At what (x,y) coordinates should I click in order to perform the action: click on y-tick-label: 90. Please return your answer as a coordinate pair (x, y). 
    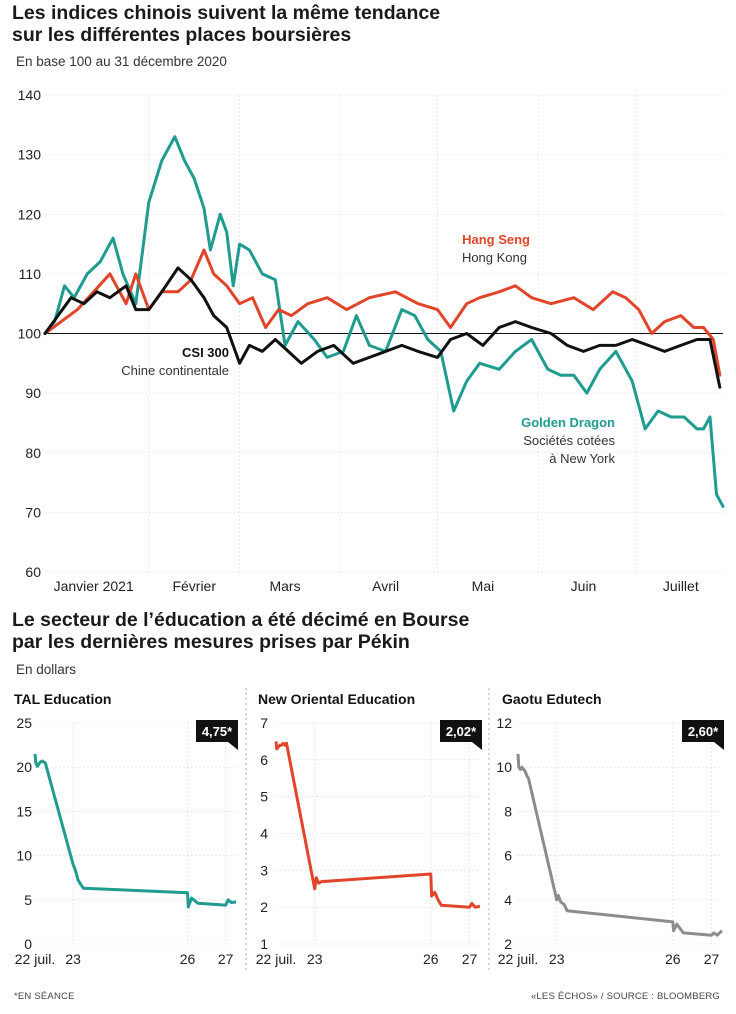
    Looking at the image, I should click on (33, 393).